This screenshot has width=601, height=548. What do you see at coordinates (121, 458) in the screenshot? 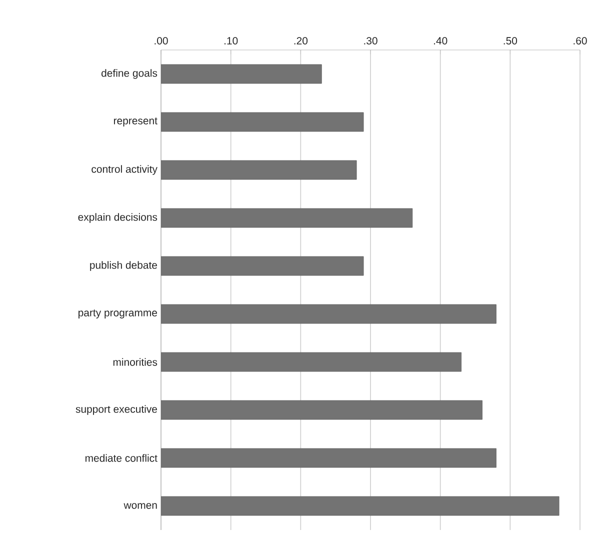
I see `y-tick-label: mediate conflict` at bounding box center [121, 458].